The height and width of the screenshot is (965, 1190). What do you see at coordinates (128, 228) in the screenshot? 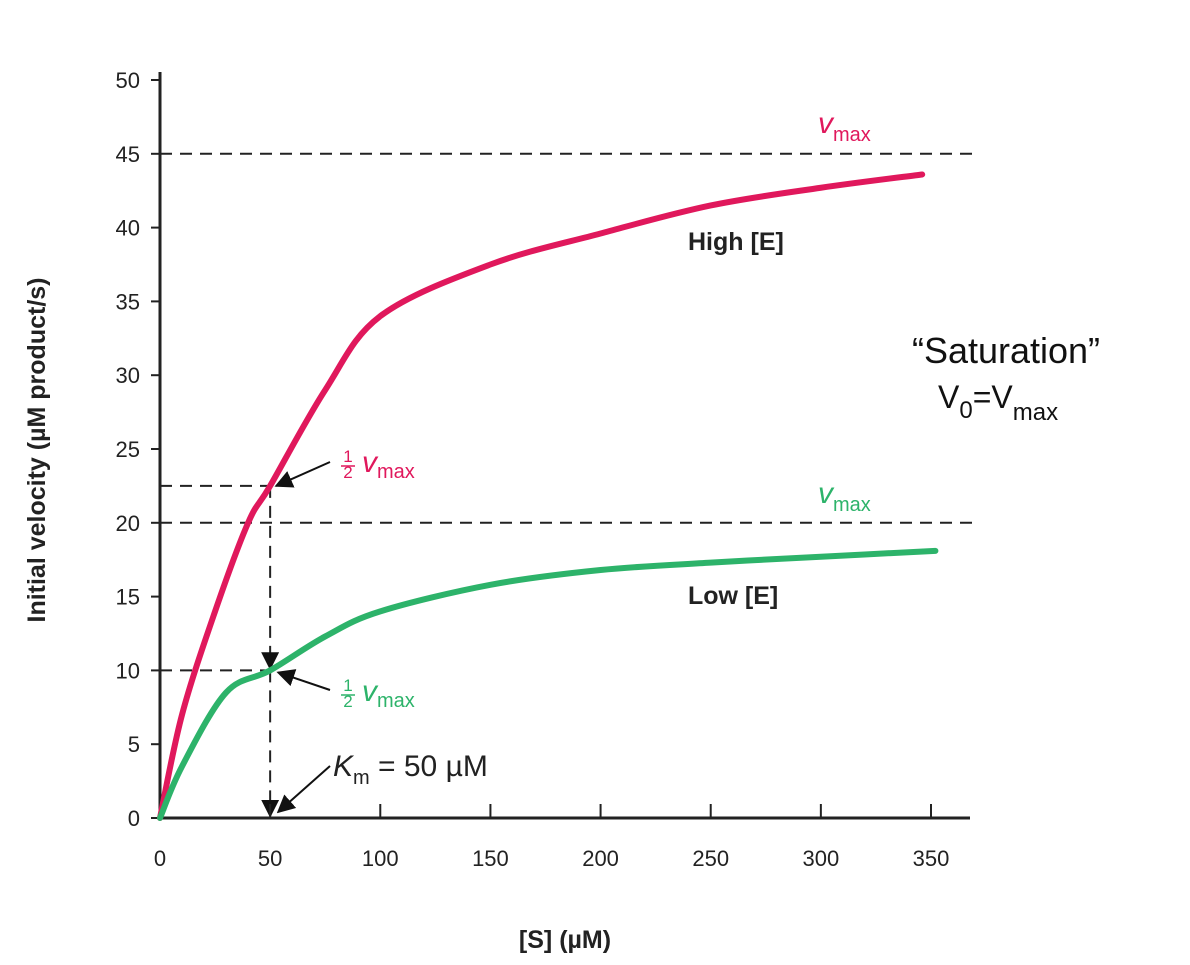
I see `y-tick-label: 40` at bounding box center [128, 228].